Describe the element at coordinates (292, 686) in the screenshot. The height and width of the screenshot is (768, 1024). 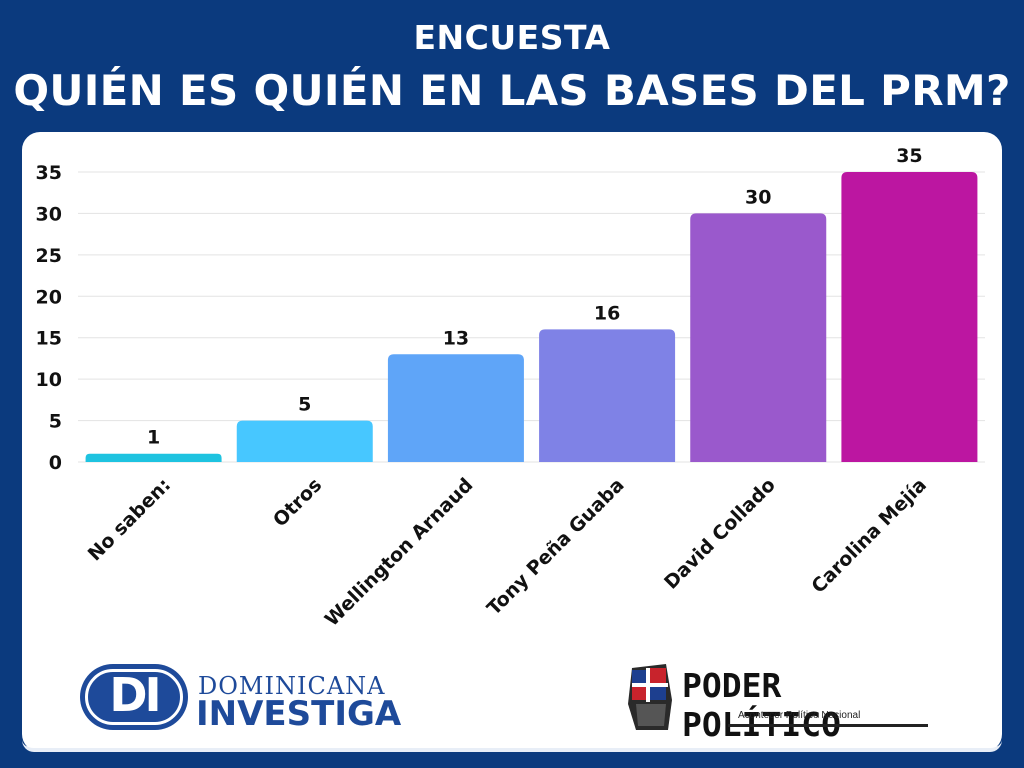
I see `di-logo-line1: DOMINICANA` at that location.